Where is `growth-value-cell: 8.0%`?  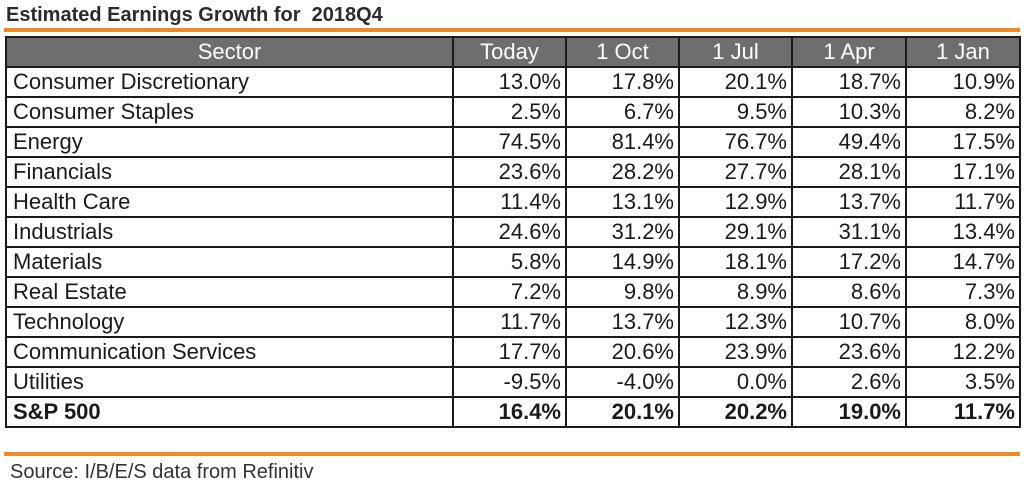
growth-value-cell: 8.0% is located at coordinates (963, 322).